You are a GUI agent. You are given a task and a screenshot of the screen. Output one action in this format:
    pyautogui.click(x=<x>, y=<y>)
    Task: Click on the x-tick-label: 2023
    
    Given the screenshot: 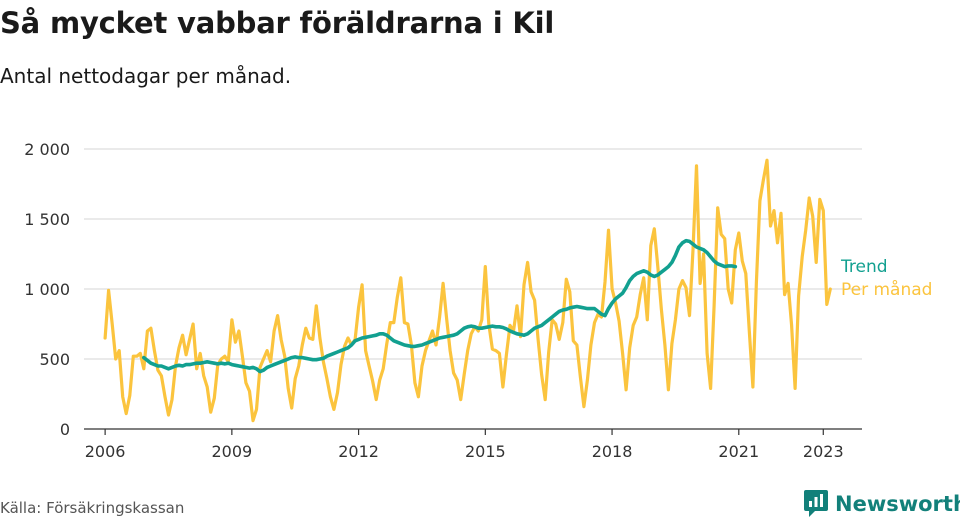 What is the action you would take?
    pyautogui.click(x=823, y=451)
    